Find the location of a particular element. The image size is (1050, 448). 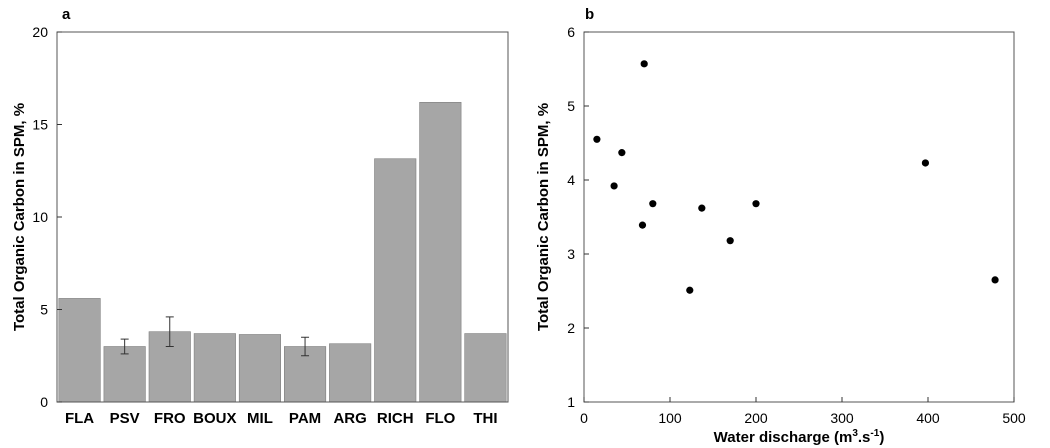

bar-flo is located at coordinates (440, 252).